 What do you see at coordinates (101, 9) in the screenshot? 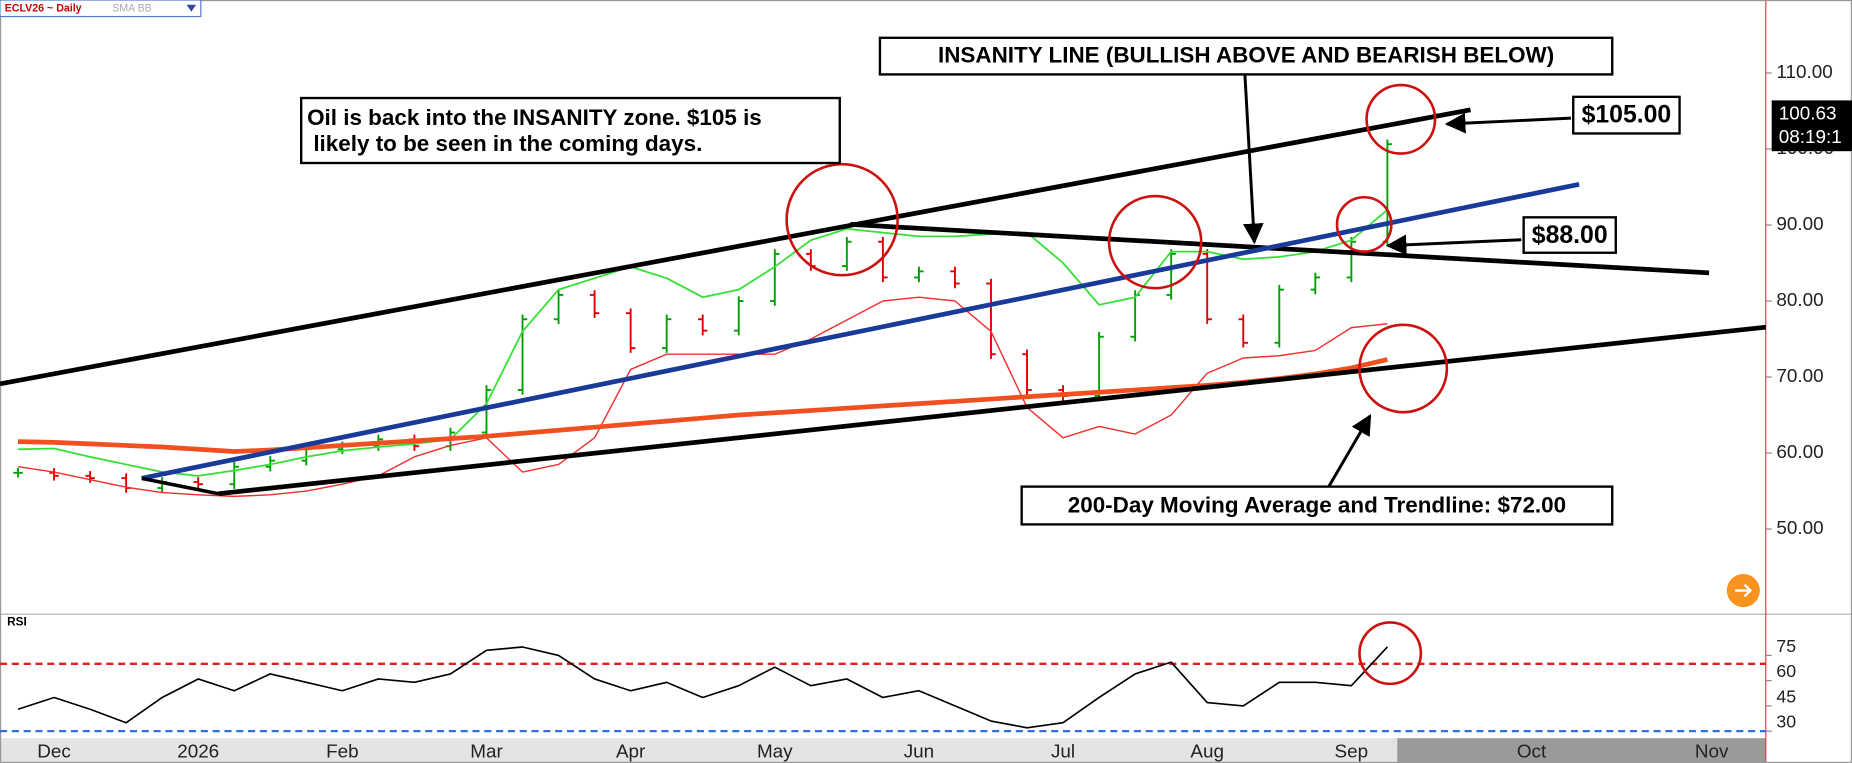
I see `legend-box` at bounding box center [101, 9].